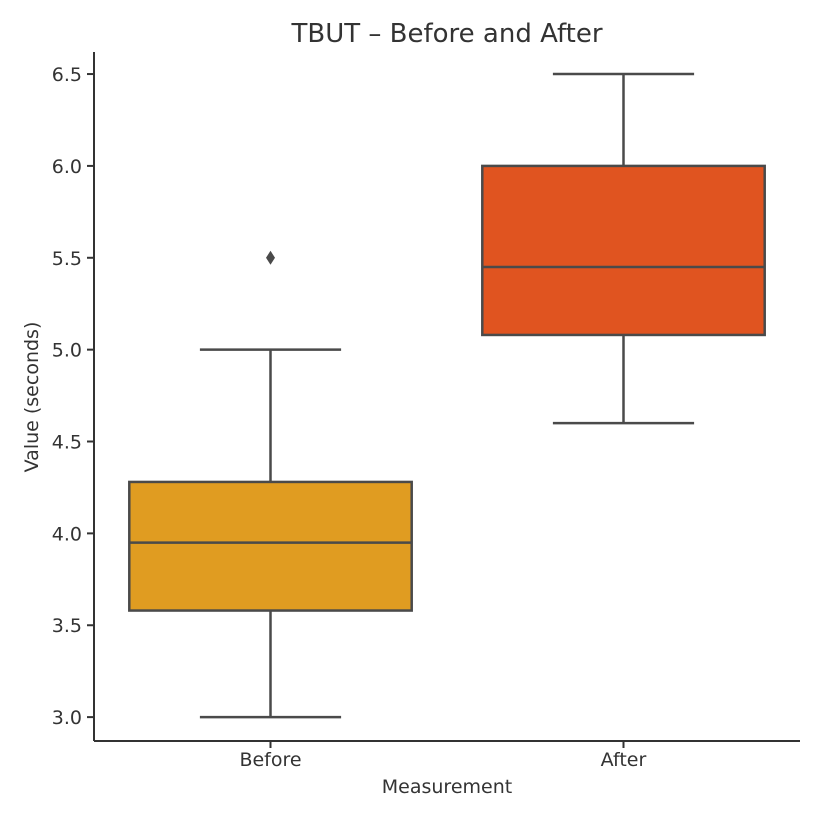 The width and height of the screenshot is (815, 819). What do you see at coordinates (270, 257) in the screenshot?
I see `outlier-point` at bounding box center [270, 257].